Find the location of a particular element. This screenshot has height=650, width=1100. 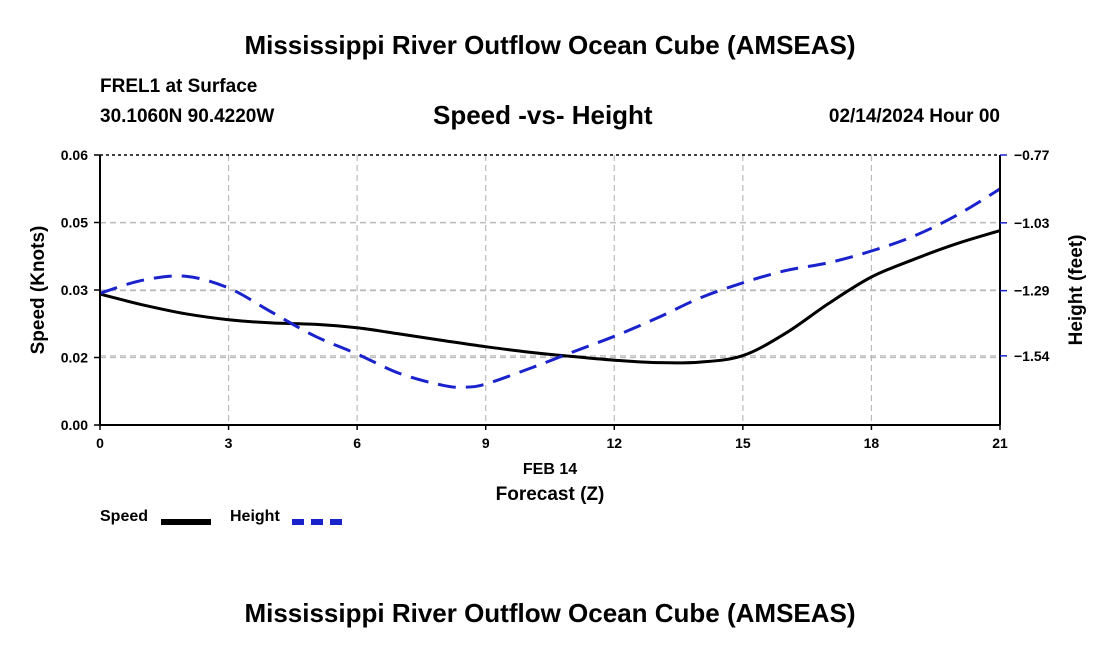

x-tick-label: 9 is located at coordinates (486, 443).